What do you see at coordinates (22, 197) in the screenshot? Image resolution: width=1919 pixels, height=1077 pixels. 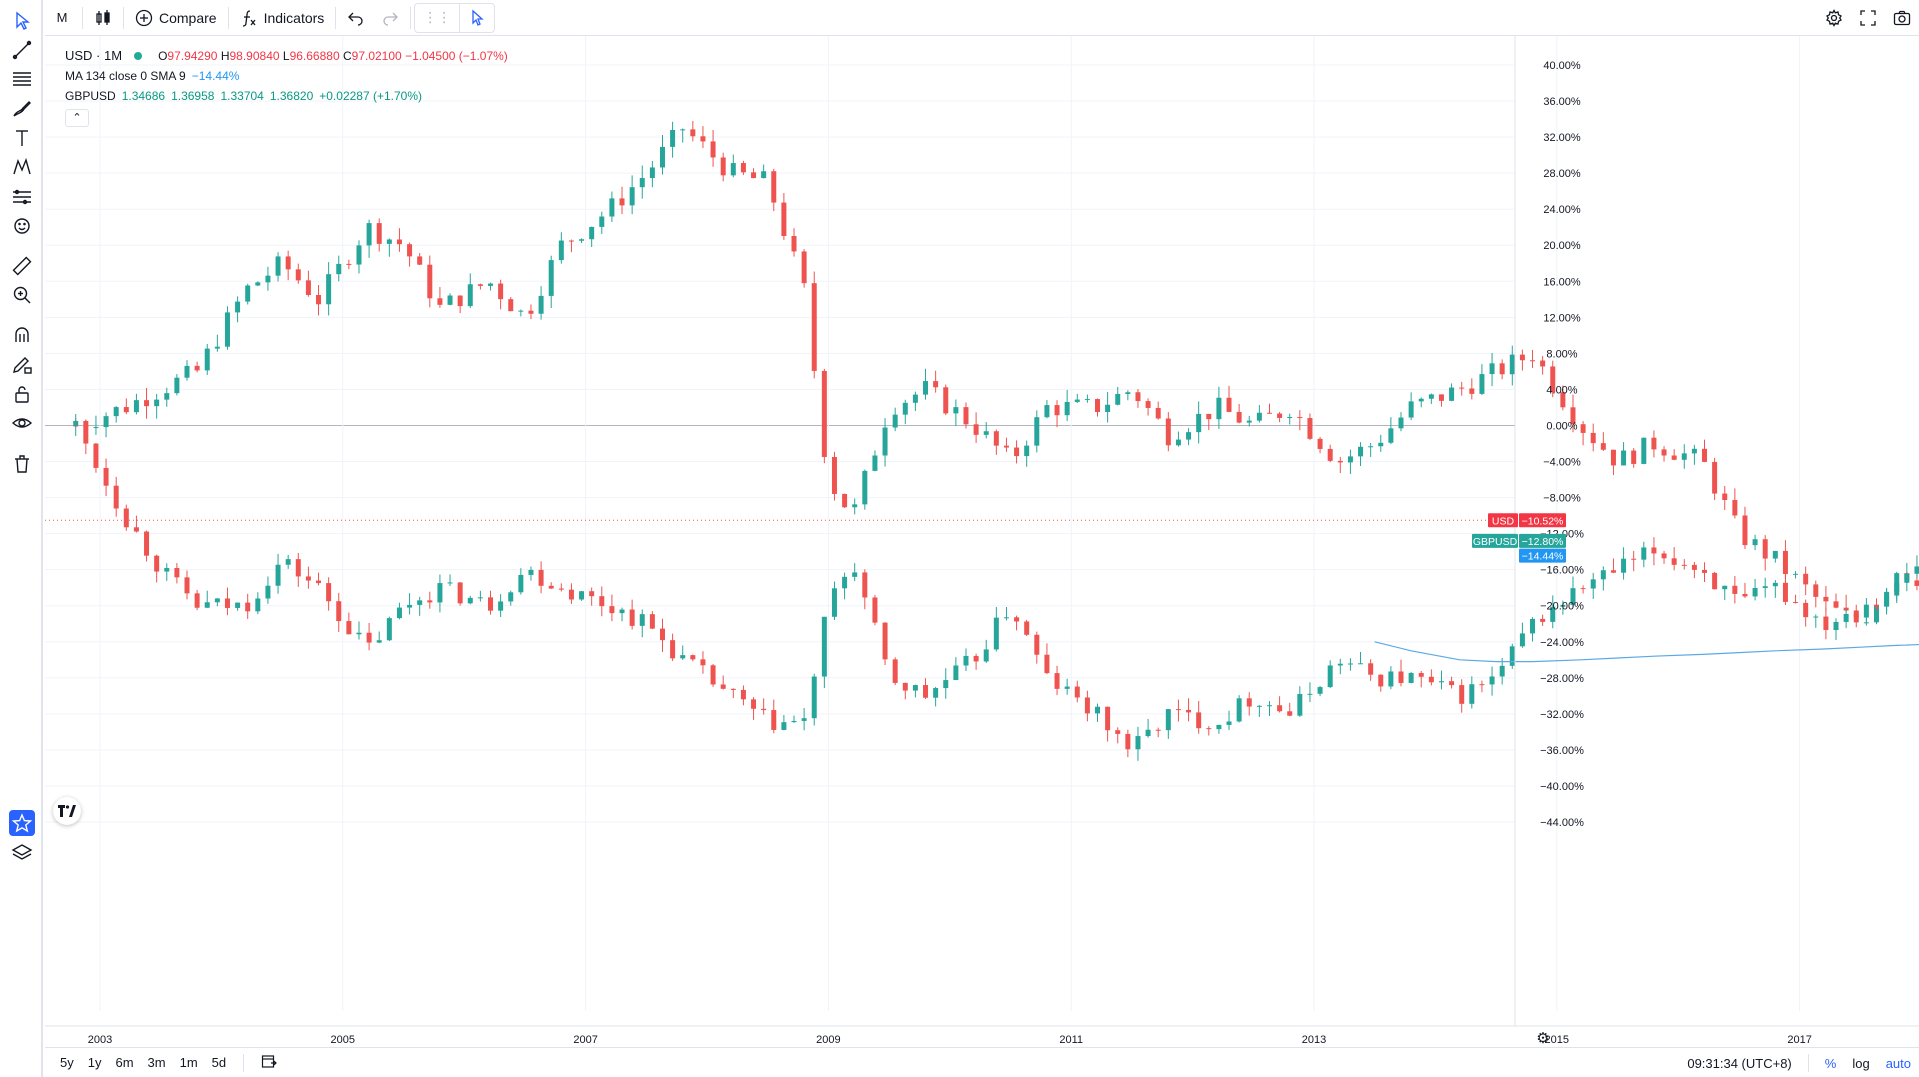 I see `prediction-tool` at bounding box center [22, 197].